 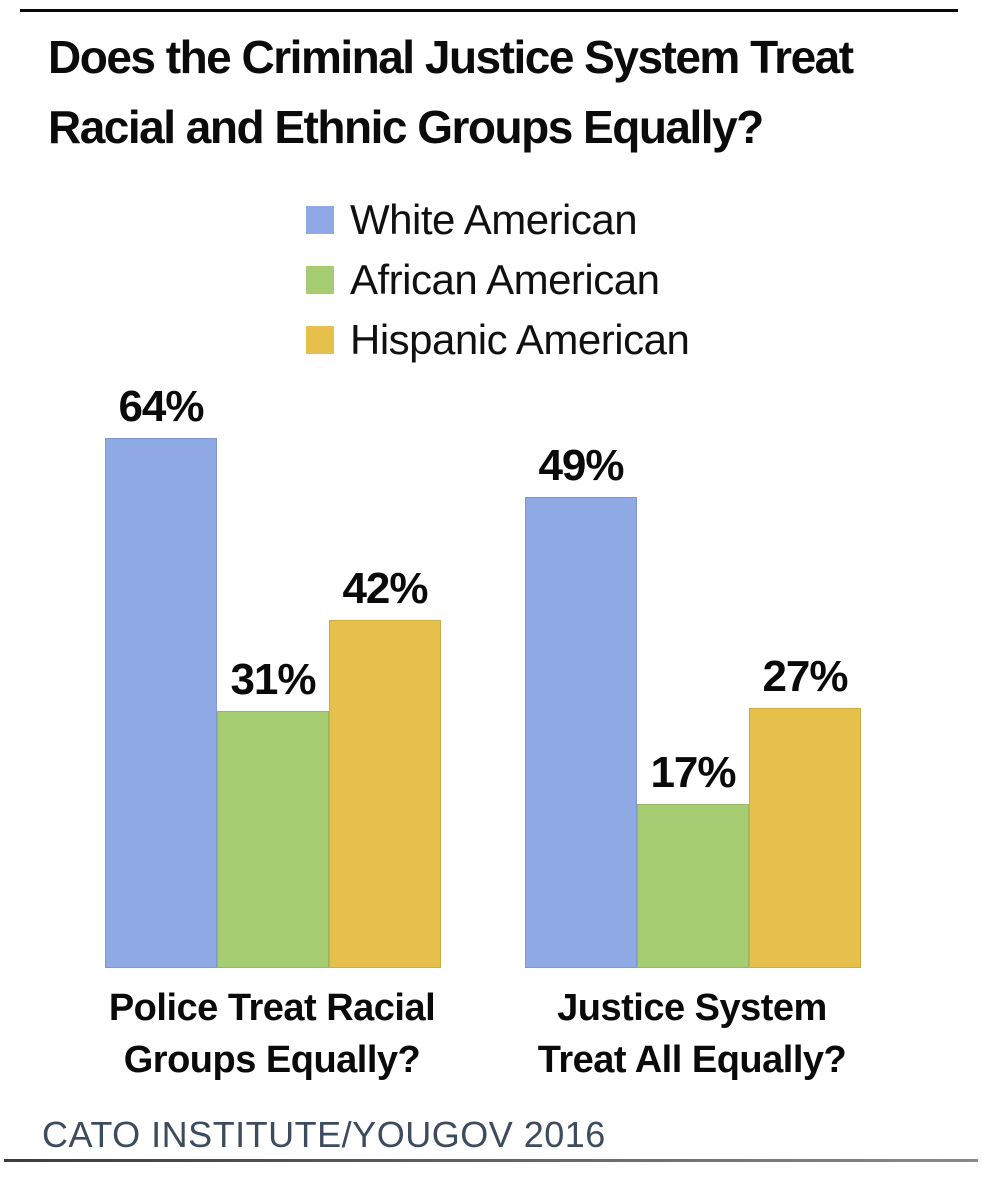 I want to click on bar-value-label: 27%, so click(x=805, y=676).